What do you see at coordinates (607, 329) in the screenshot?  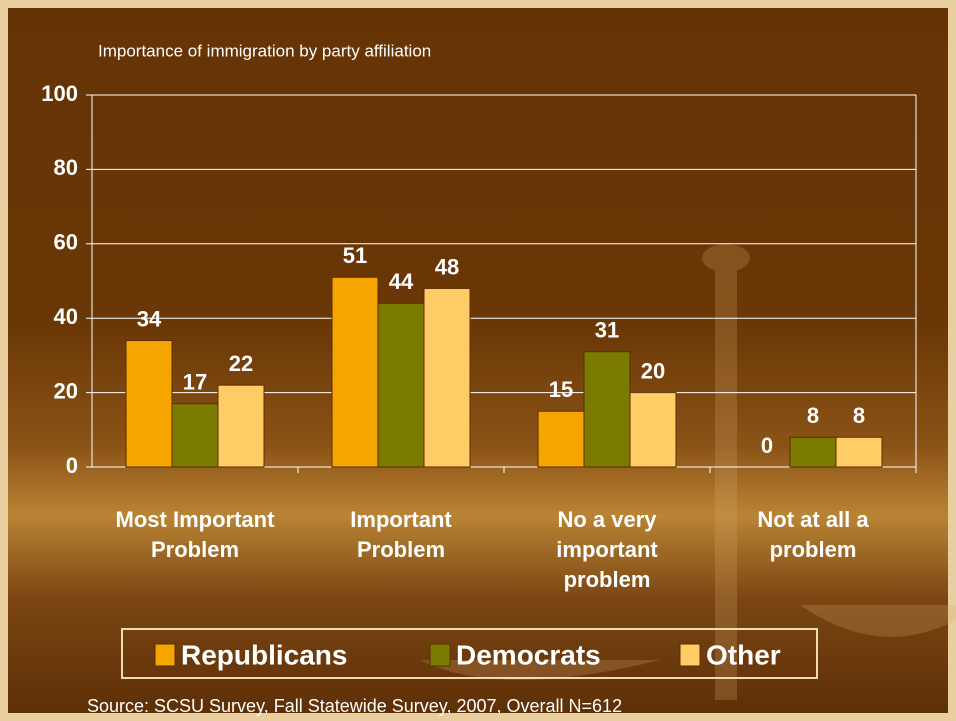 I see `value-label: 31` at bounding box center [607, 329].